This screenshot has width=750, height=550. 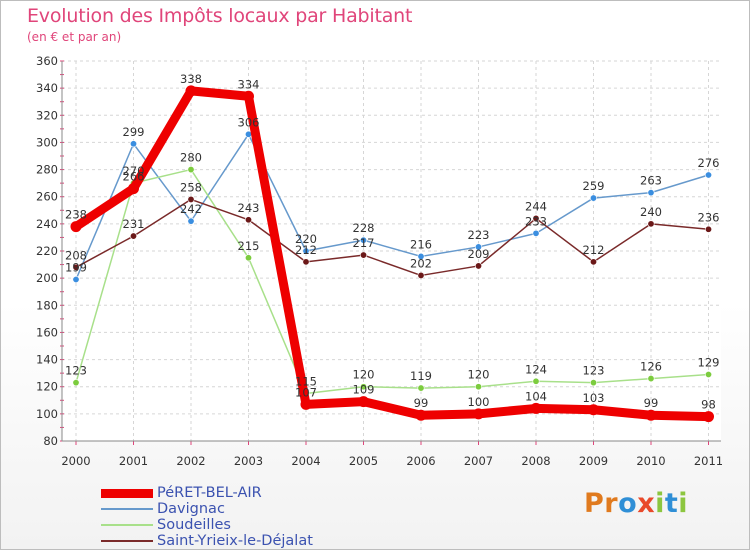 What do you see at coordinates (646, 503) in the screenshot?
I see `logo-letter: x` at bounding box center [646, 503].